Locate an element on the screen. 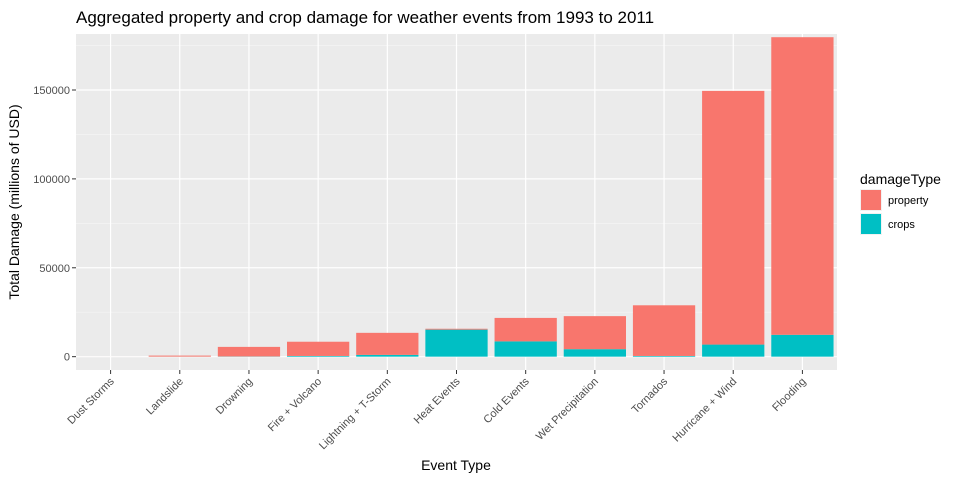 The width and height of the screenshot is (960, 480). legend: damageType property crops is located at coordinates (900, 203).